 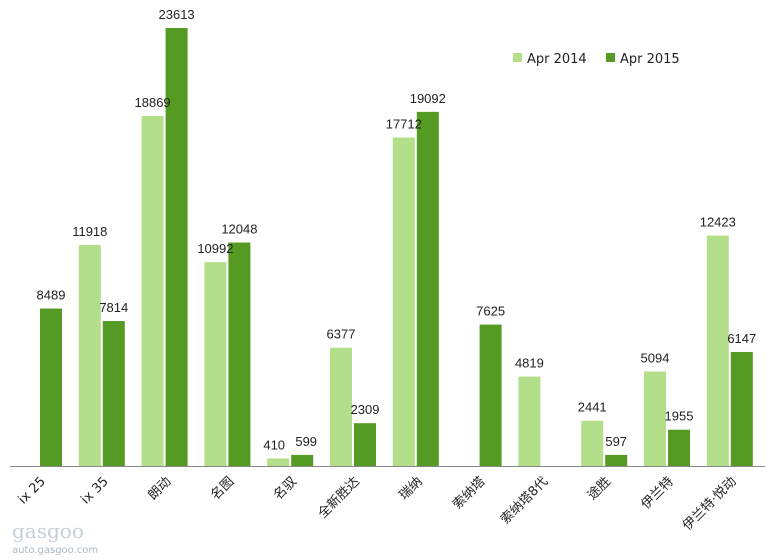 I want to click on category-label: 伊兰特·悦动, so click(x=709, y=503).